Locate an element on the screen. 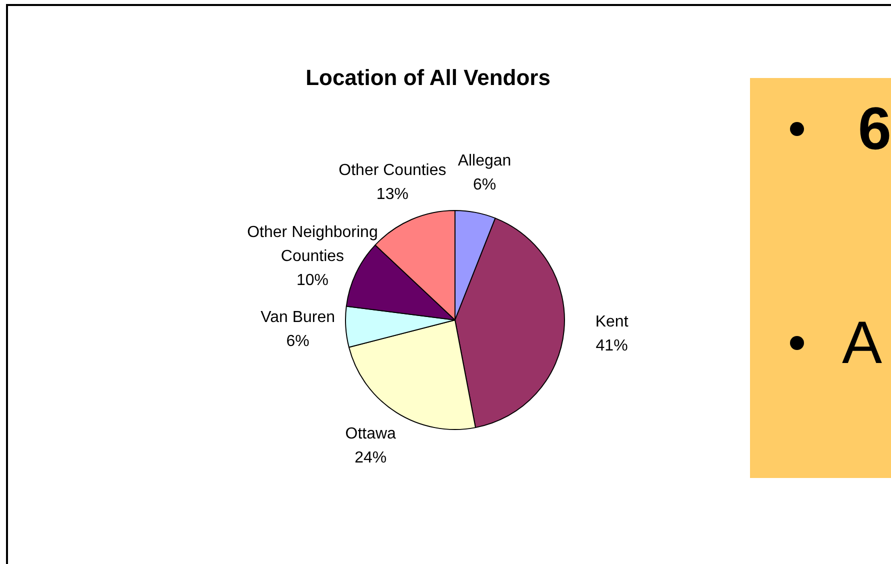 This screenshot has height=564, width=891. slice-label: Allegan is located at coordinates (485, 161).